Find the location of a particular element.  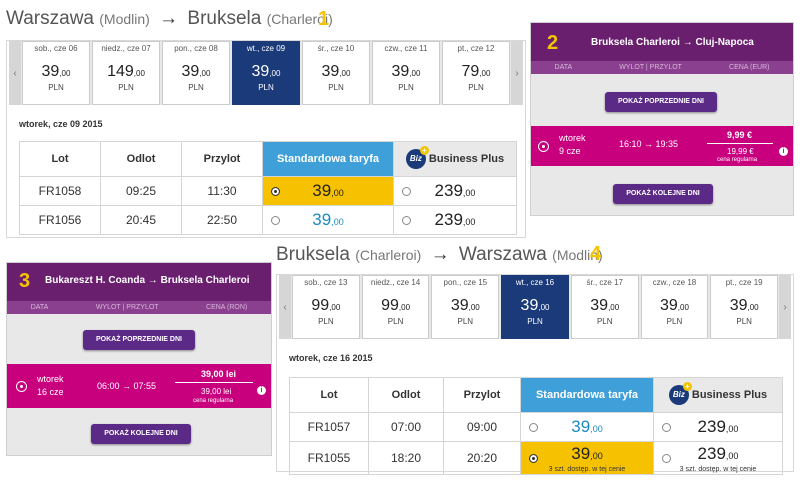

column-headers: DATA WYLOT | PRZYLOT CENA (RON) is located at coordinates (139, 307).